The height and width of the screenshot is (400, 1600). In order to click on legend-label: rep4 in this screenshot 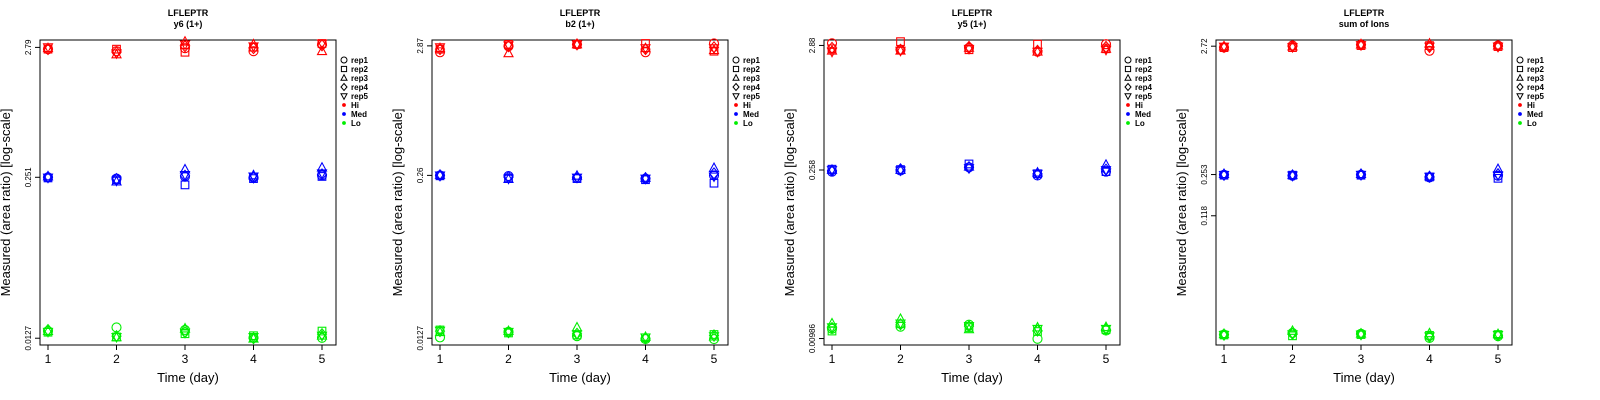, I will do `click(1143, 87)`.